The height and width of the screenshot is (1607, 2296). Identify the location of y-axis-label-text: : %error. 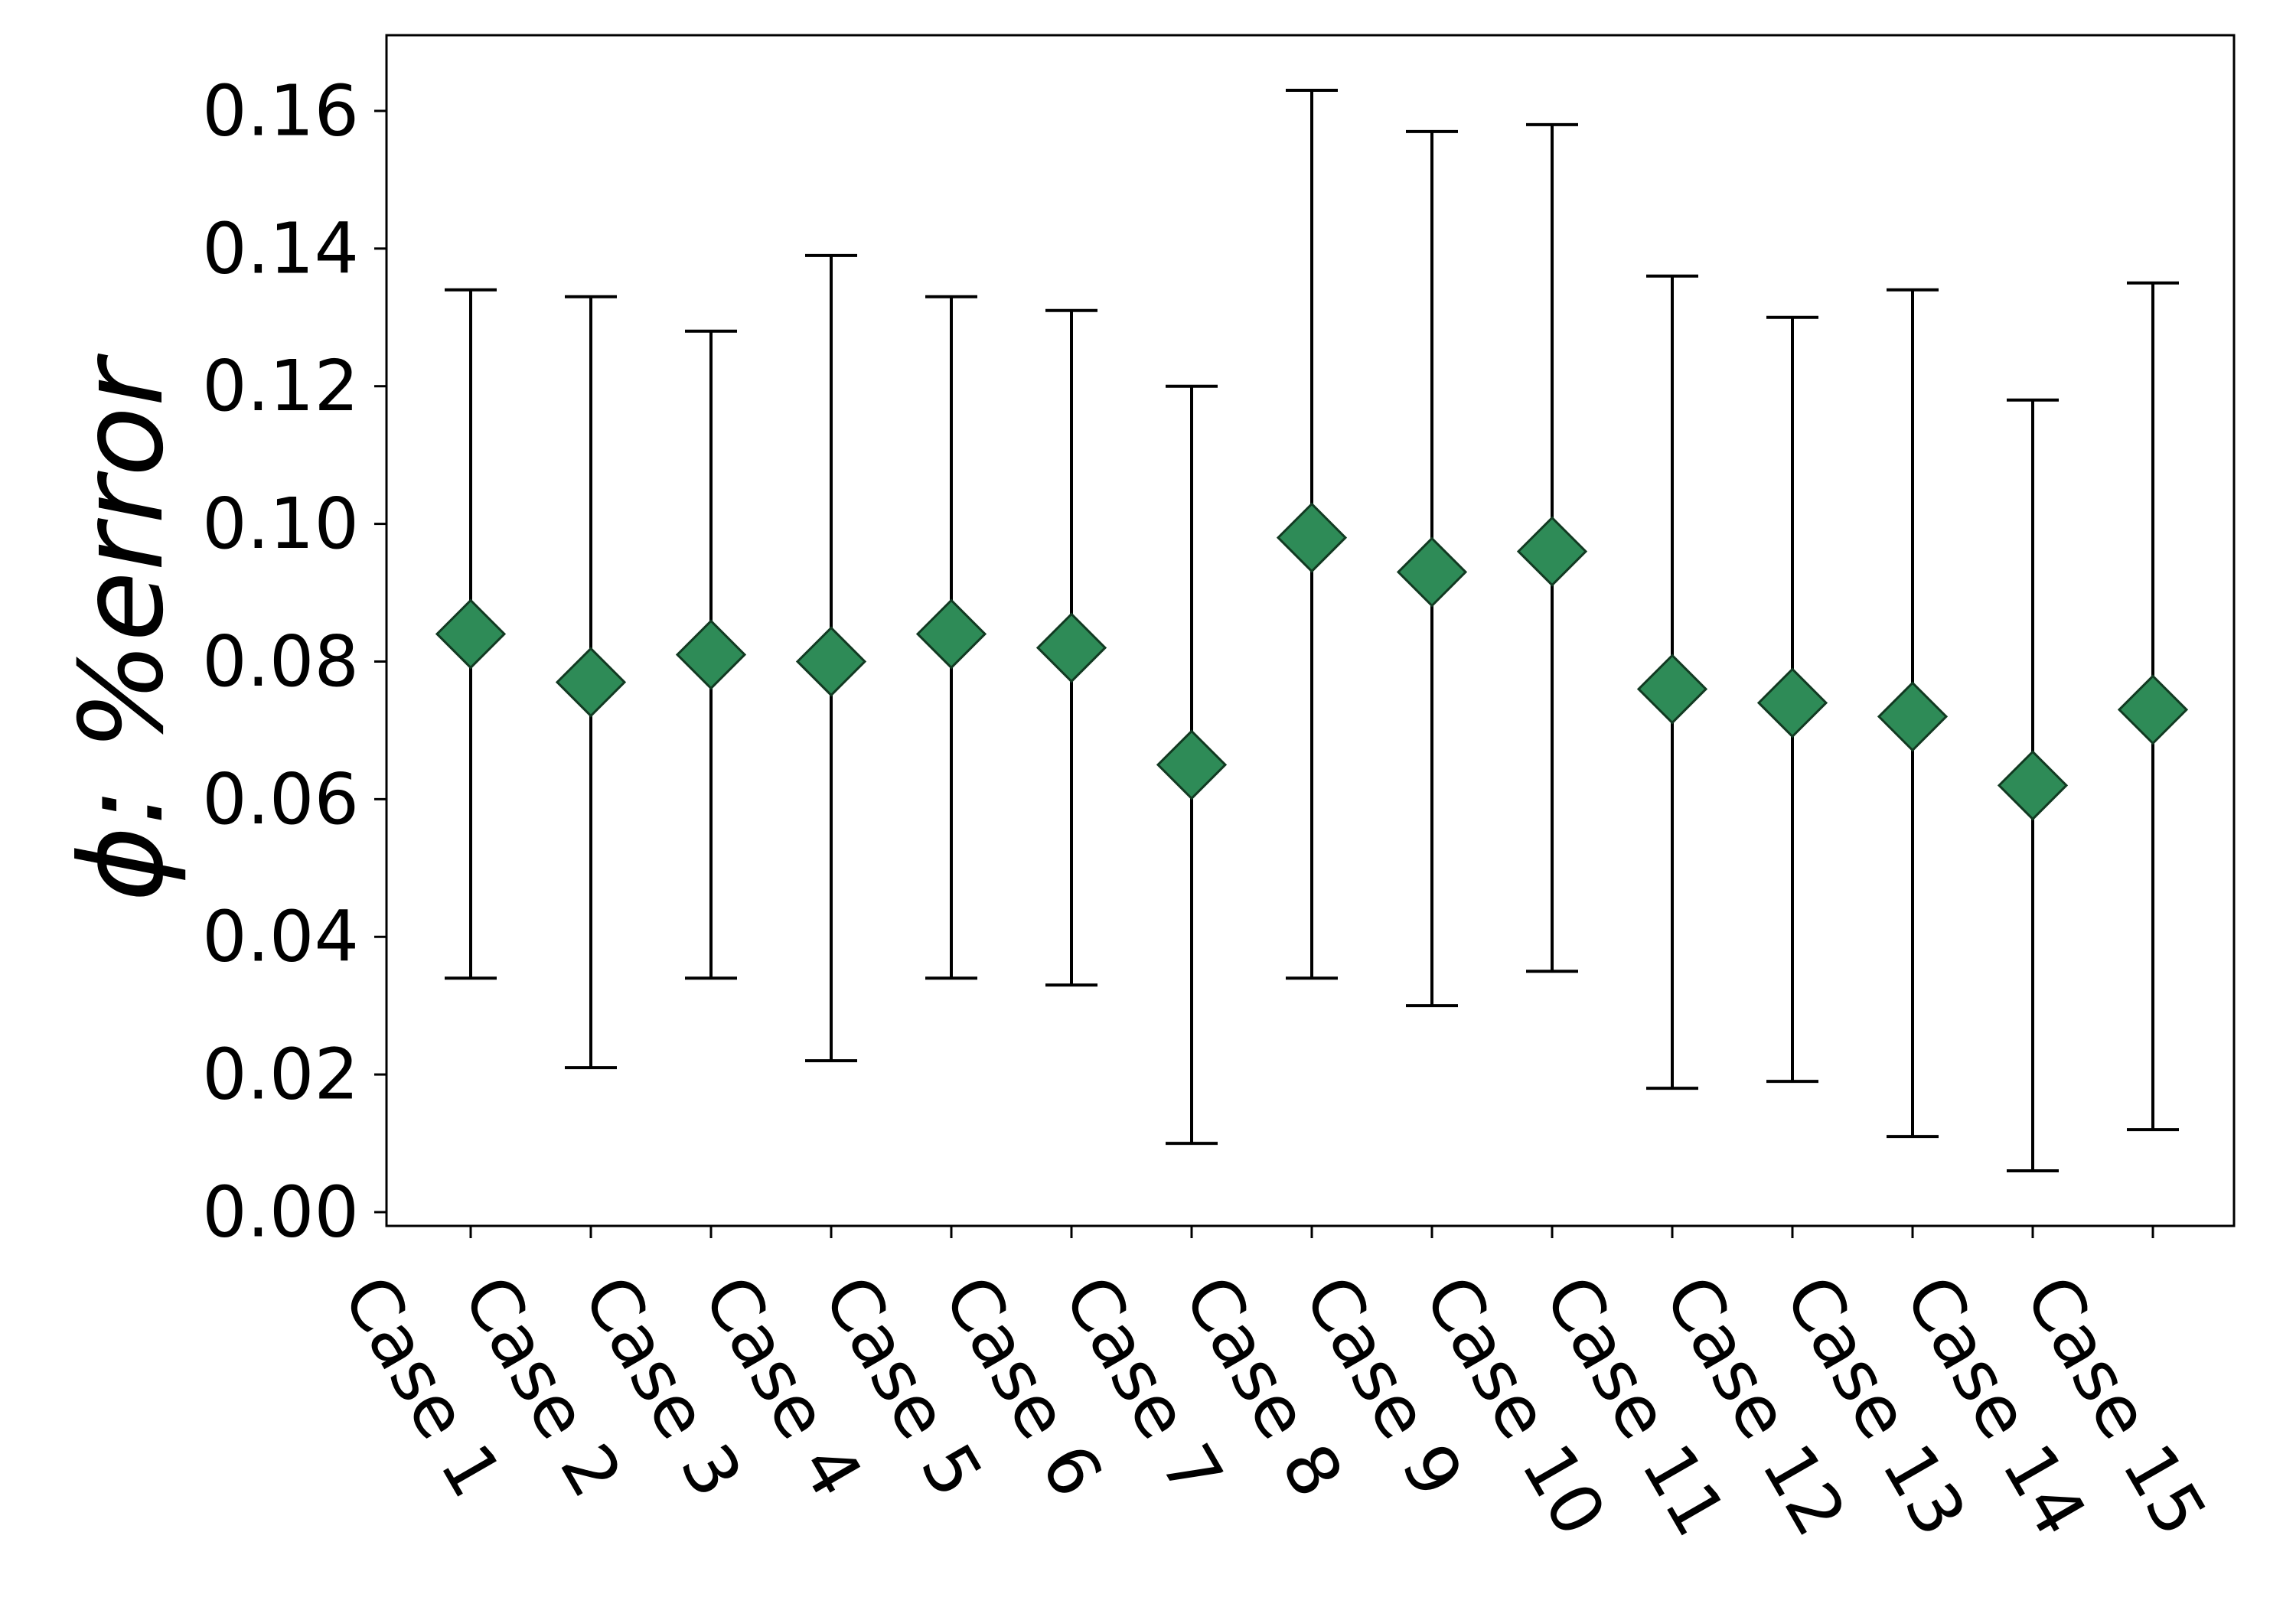
(122, 589).